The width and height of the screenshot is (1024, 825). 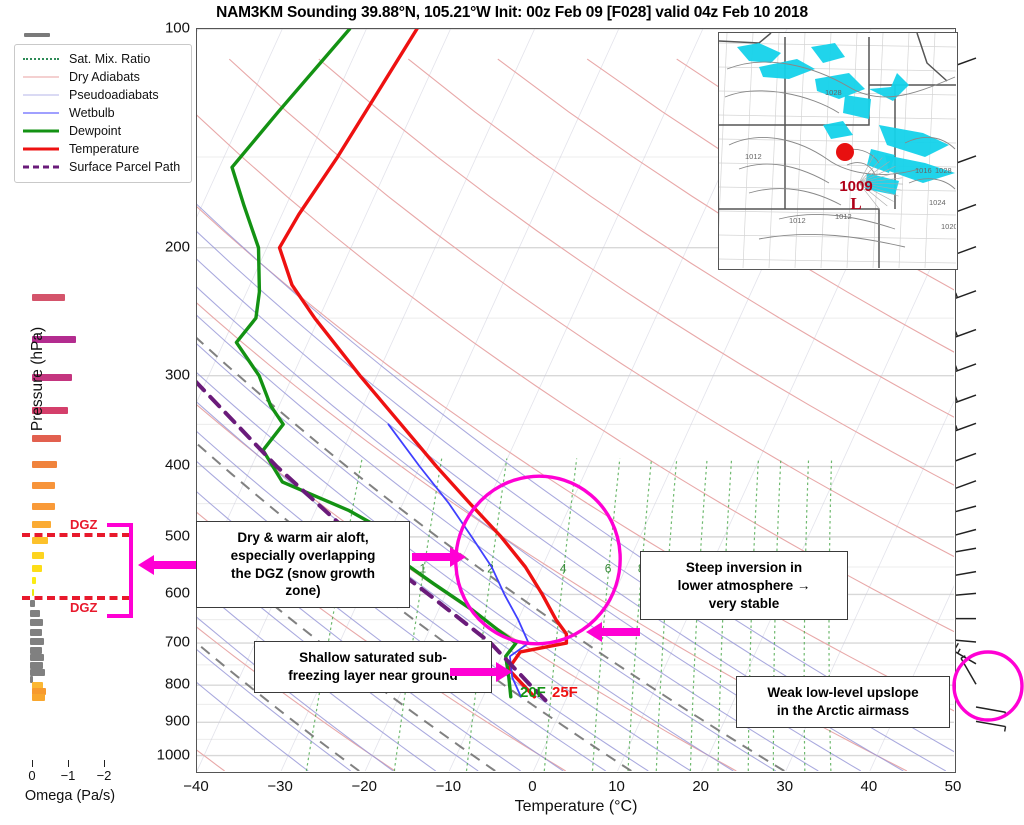 What do you see at coordinates (32, 775) in the screenshot?
I see `omega-tick-label: 0` at bounding box center [32, 775].